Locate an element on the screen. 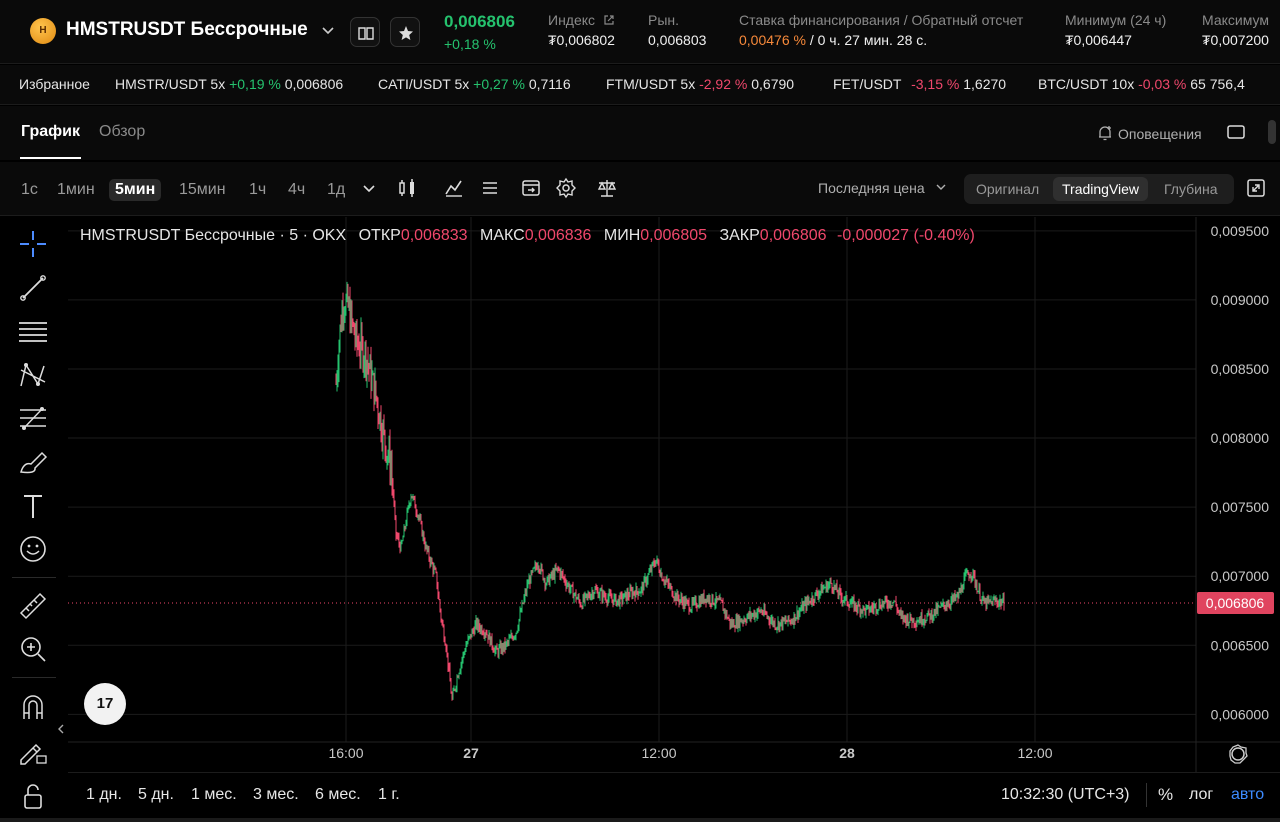  high-label: МАКС is located at coordinates (502, 235).